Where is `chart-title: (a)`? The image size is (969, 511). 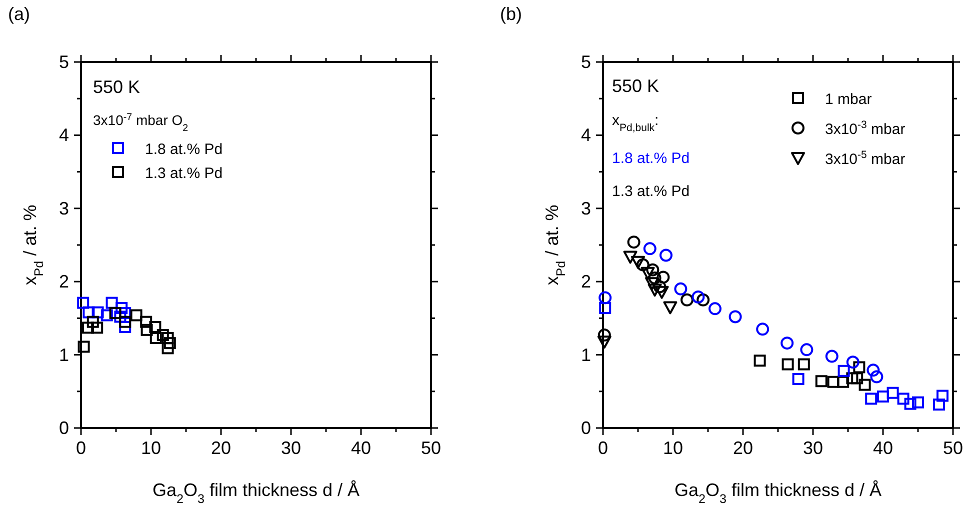
chart-title: (a) is located at coordinates (19, 14).